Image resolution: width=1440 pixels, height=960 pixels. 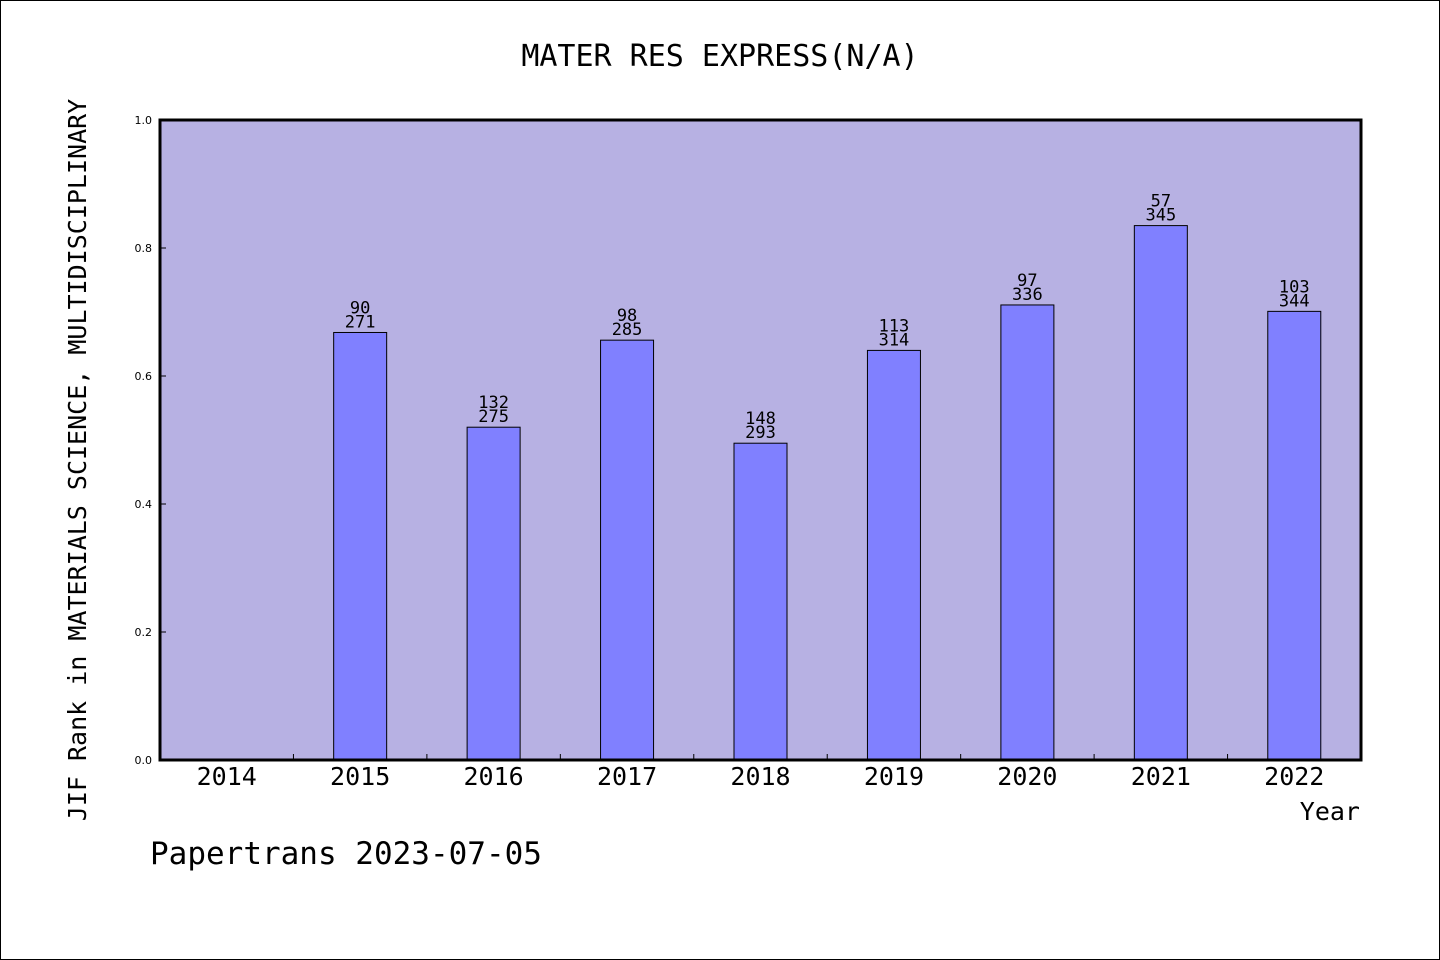 What do you see at coordinates (627, 330) in the screenshot?
I see `bar-total-label: 285` at bounding box center [627, 330].